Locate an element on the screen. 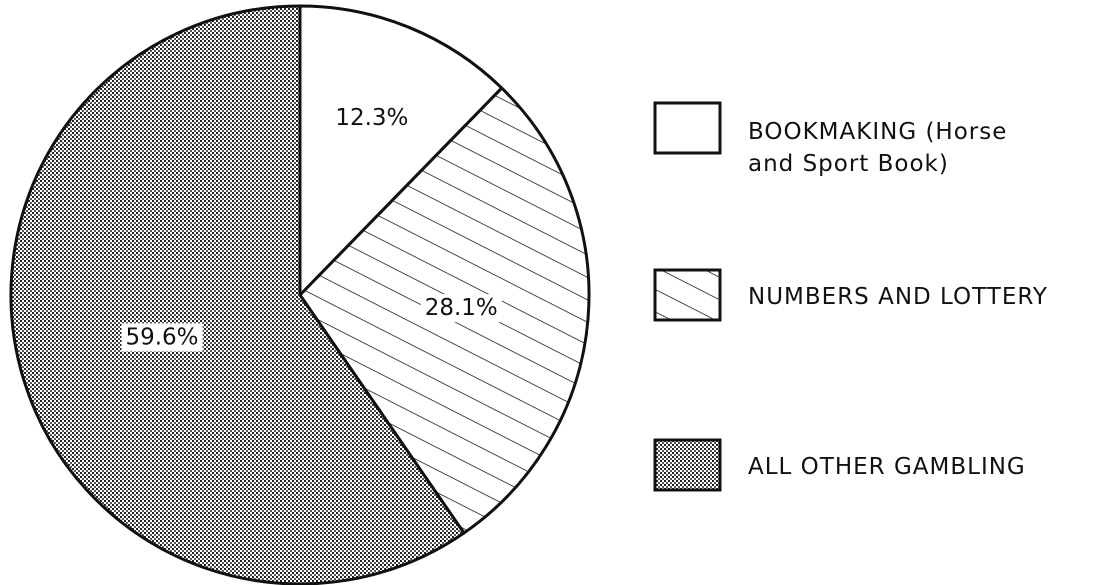 The width and height of the screenshot is (1096, 585). legend-label: ALL OTHER GAMBLING is located at coordinates (887, 467).